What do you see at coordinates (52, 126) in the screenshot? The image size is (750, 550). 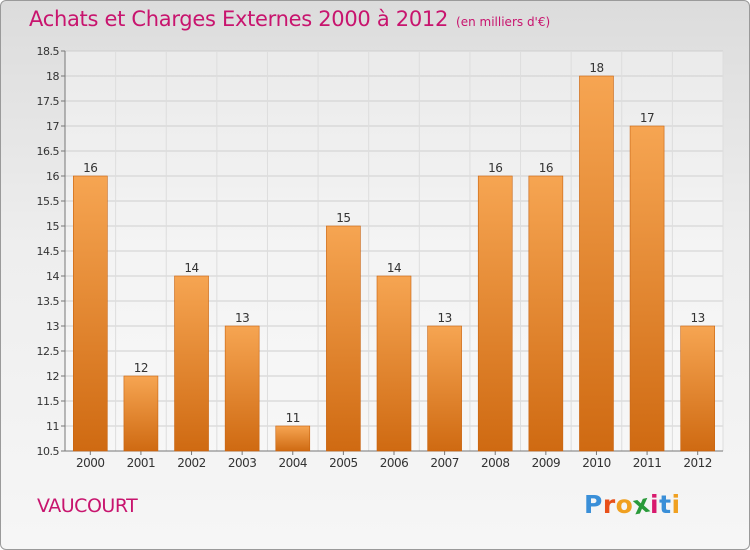 I see `y-tick-label: 17` at bounding box center [52, 126].